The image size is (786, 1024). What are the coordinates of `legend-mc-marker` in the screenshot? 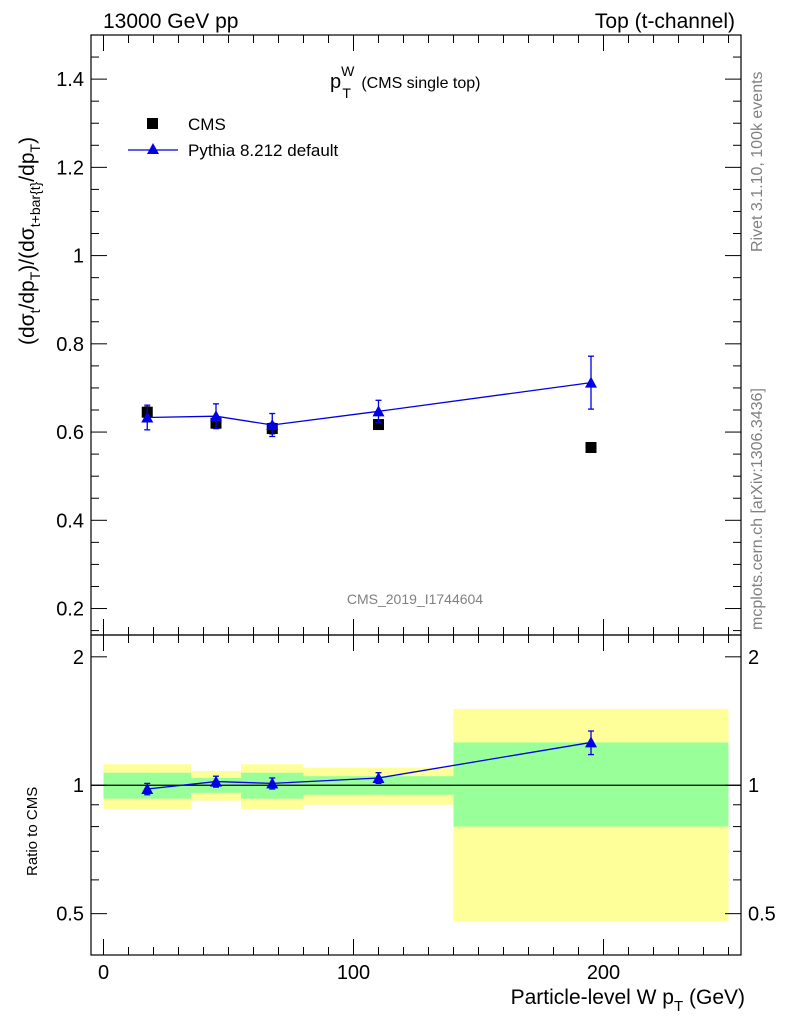 It's located at (153, 148).